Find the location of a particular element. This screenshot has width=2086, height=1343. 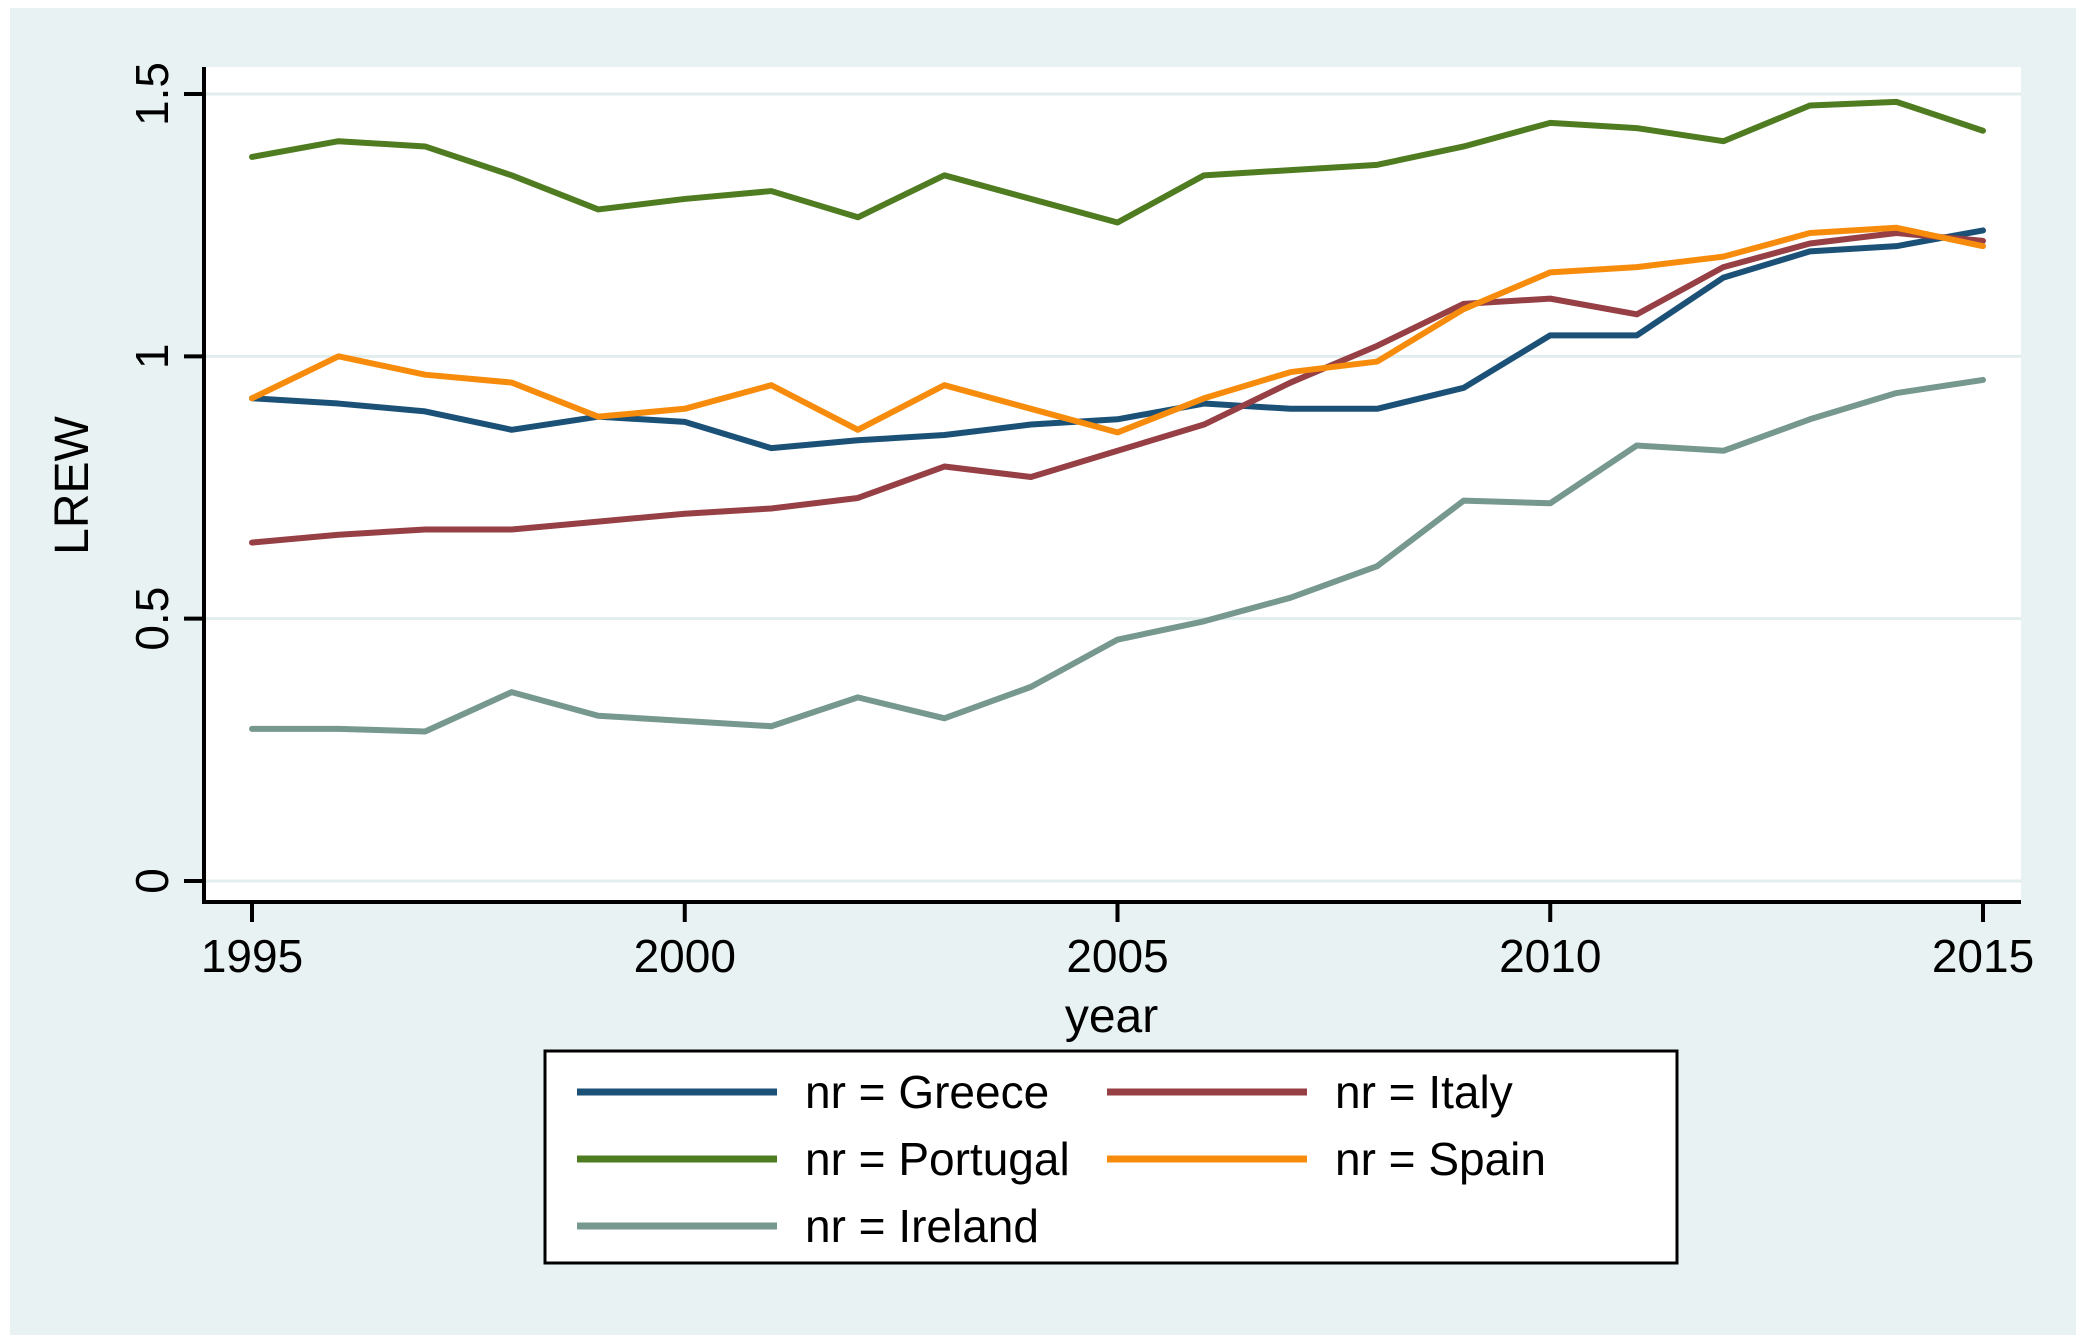

x-tick-label-2005: 2005 is located at coordinates (1117, 956).